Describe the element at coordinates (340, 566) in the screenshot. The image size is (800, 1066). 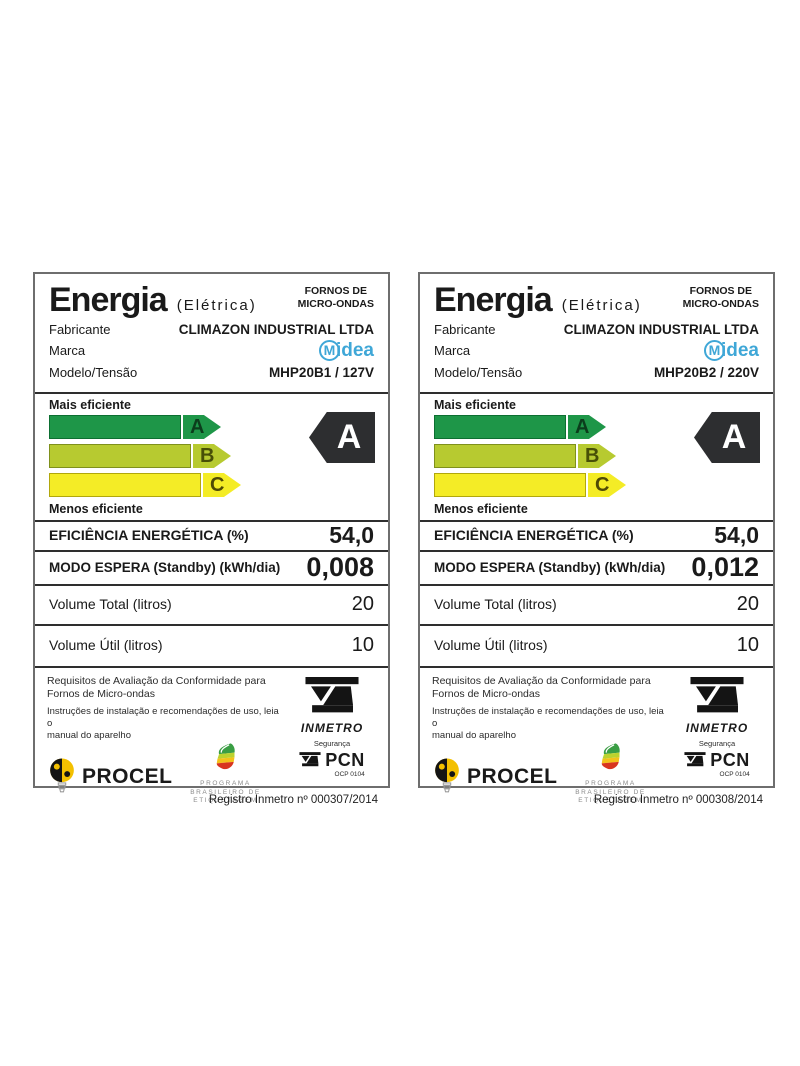
I see `modo-espera-value: 0,008` at that location.